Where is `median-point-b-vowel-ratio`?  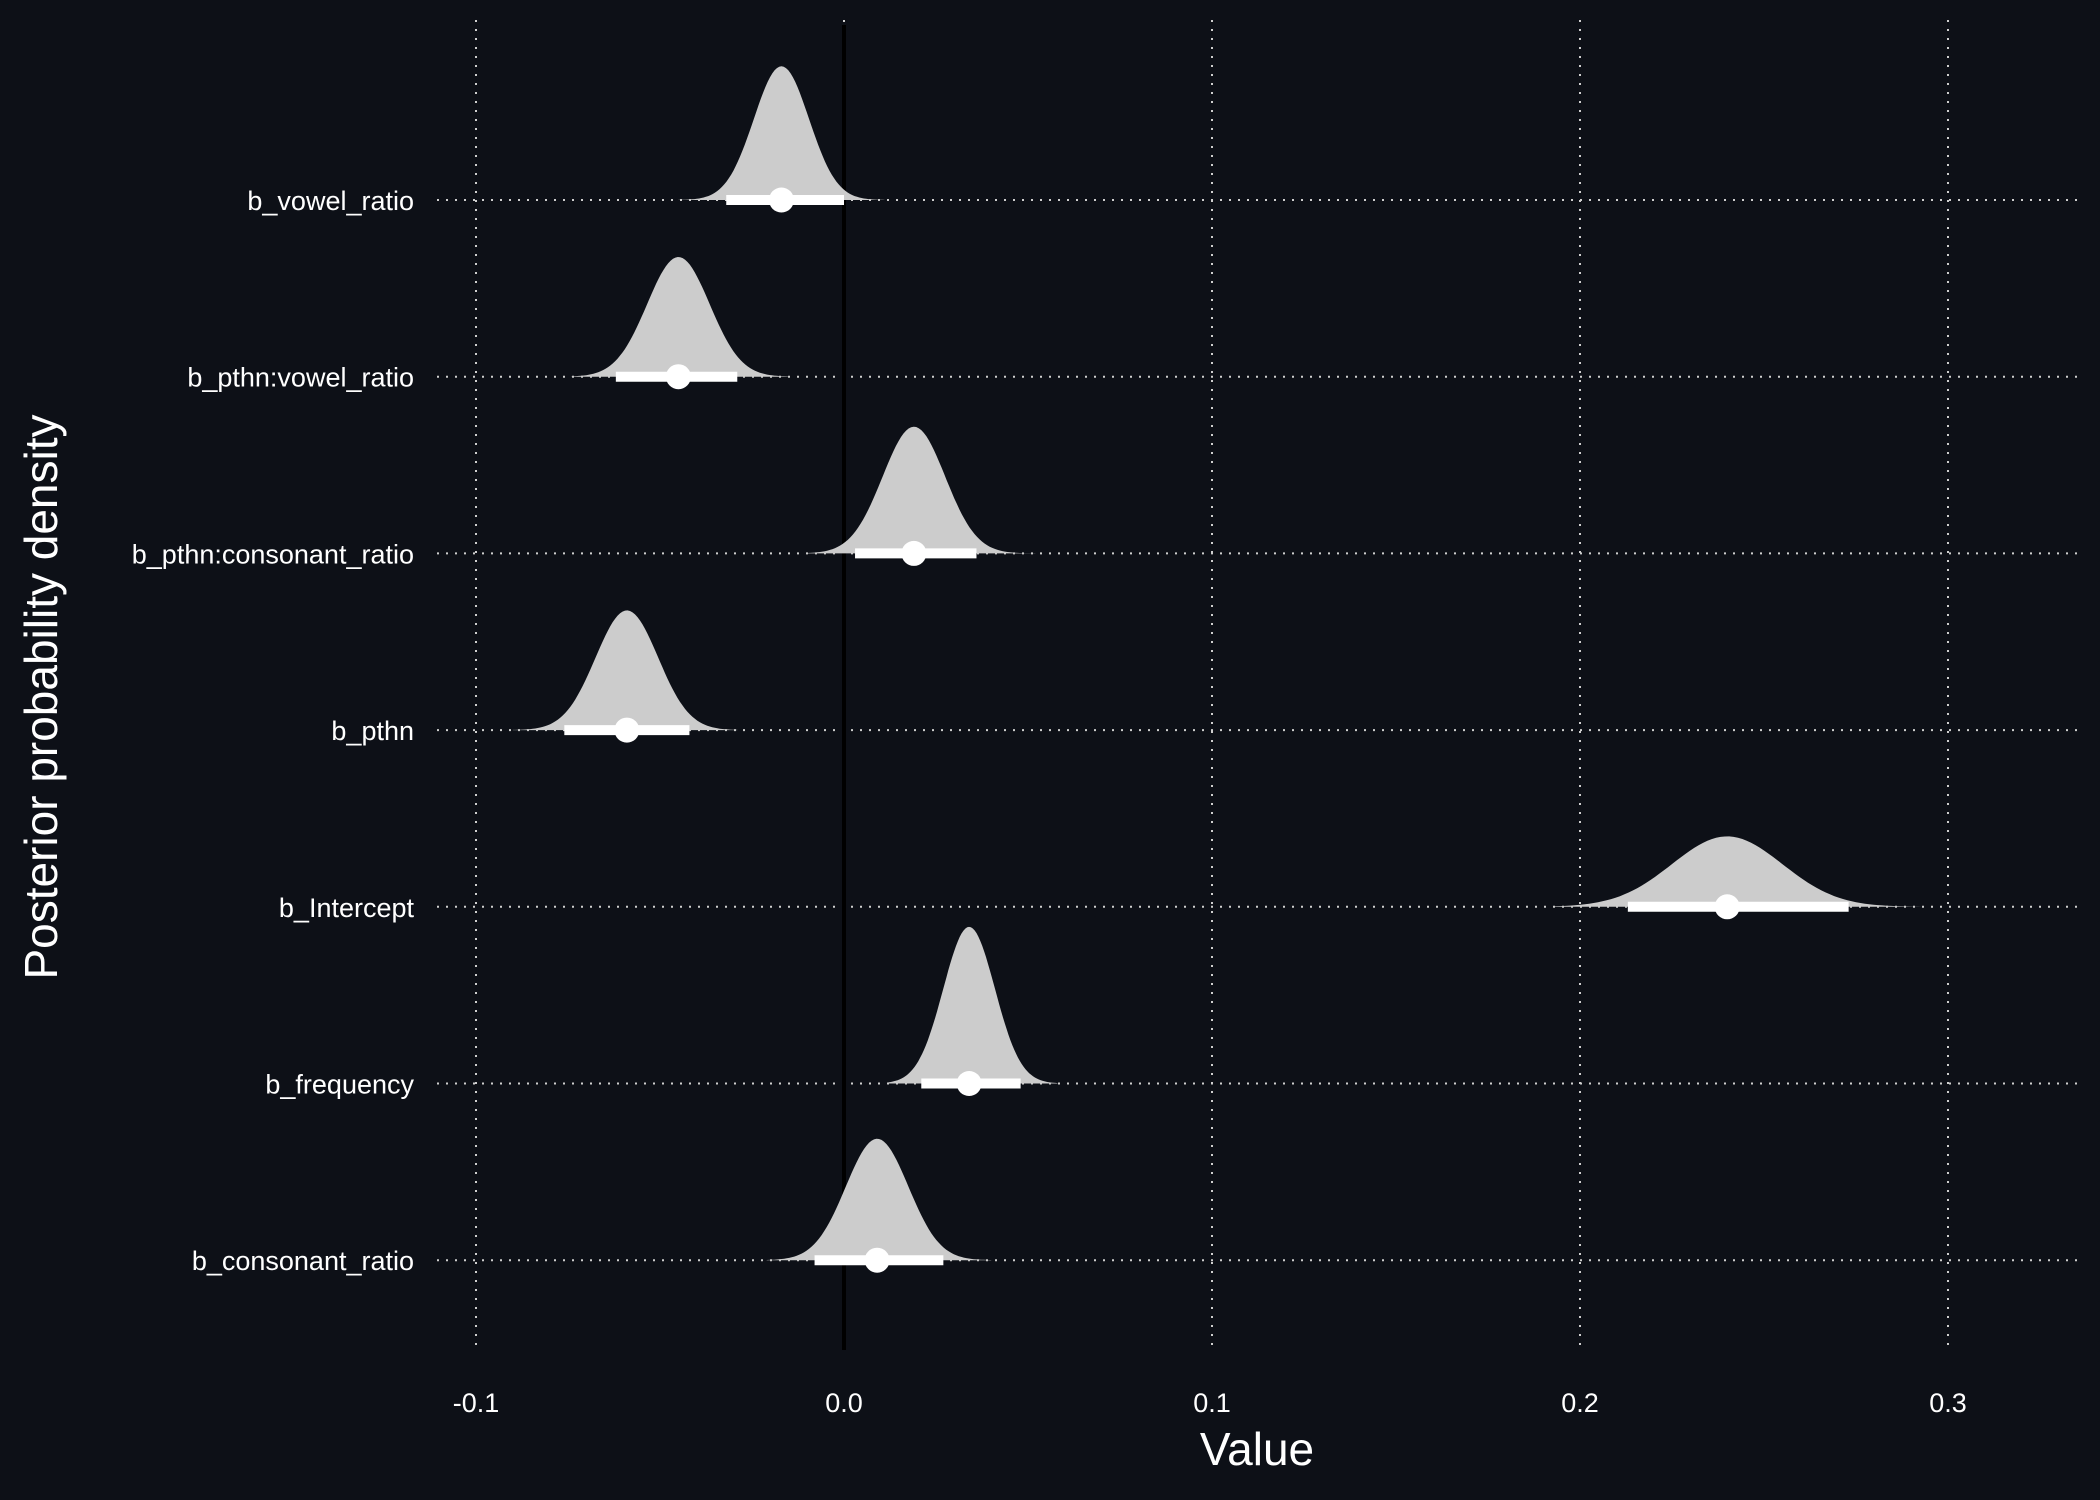
median-point-b-vowel-ratio is located at coordinates (781, 200).